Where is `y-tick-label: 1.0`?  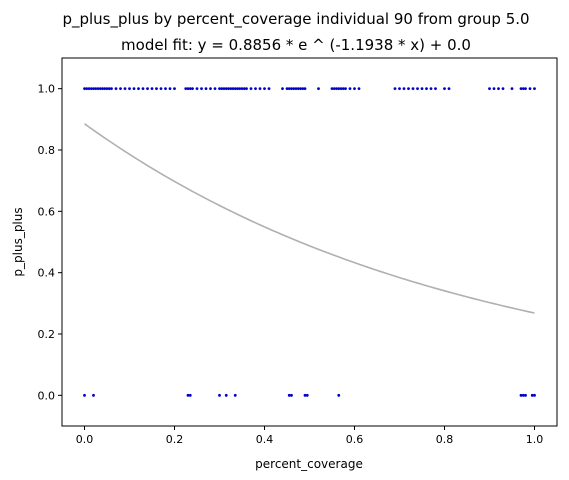 y-tick-label: 1.0 is located at coordinates (47, 89).